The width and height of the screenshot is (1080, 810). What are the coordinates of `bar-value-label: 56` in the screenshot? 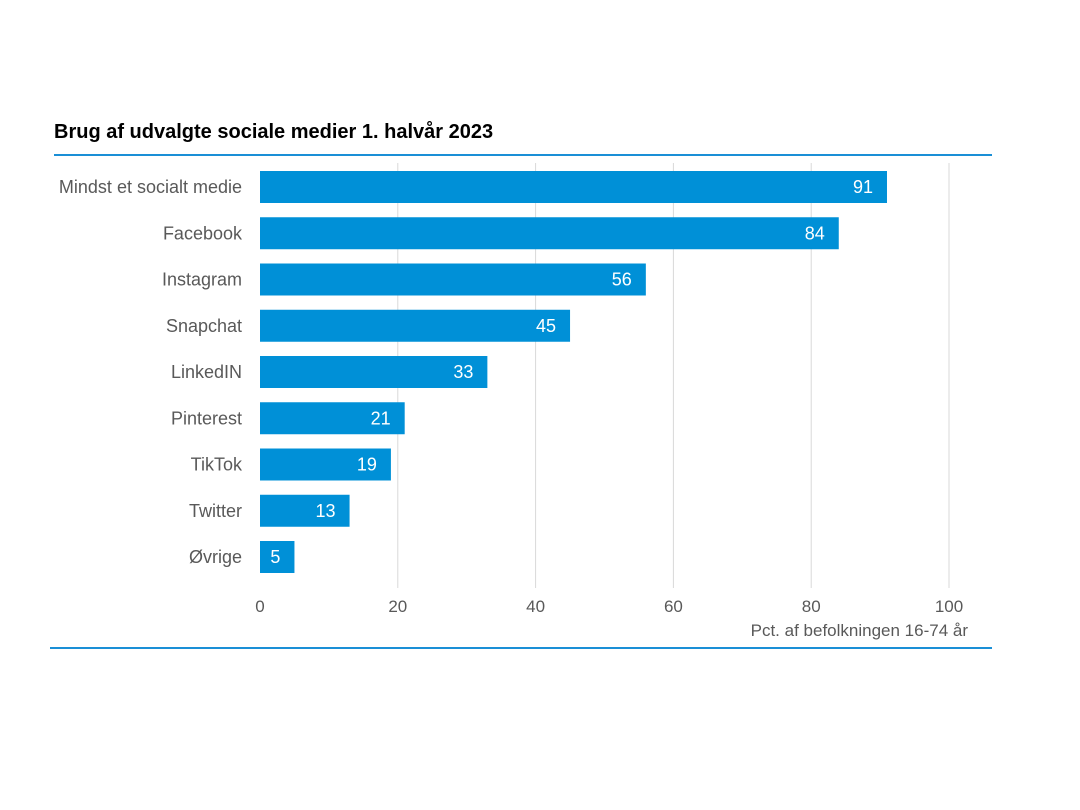 It's located at (622, 280).